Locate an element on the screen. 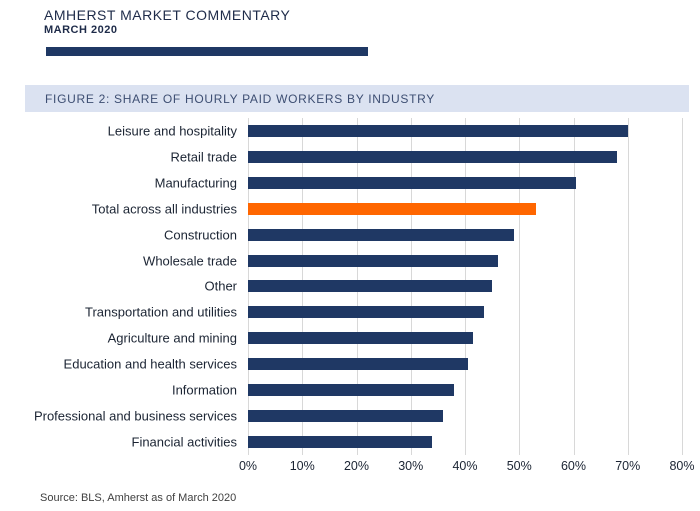 The height and width of the screenshot is (511, 700). chart-row: Manufacturing is located at coordinates (350, 183).